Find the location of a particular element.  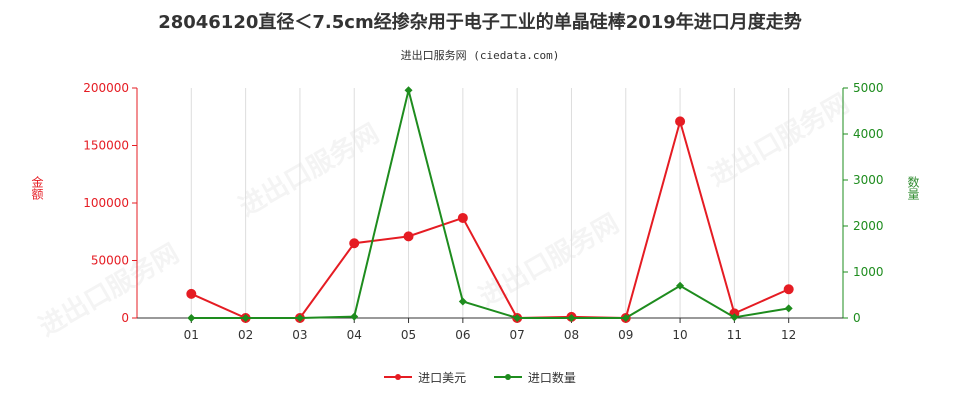

x-tick-label: 08 is located at coordinates (571, 335).